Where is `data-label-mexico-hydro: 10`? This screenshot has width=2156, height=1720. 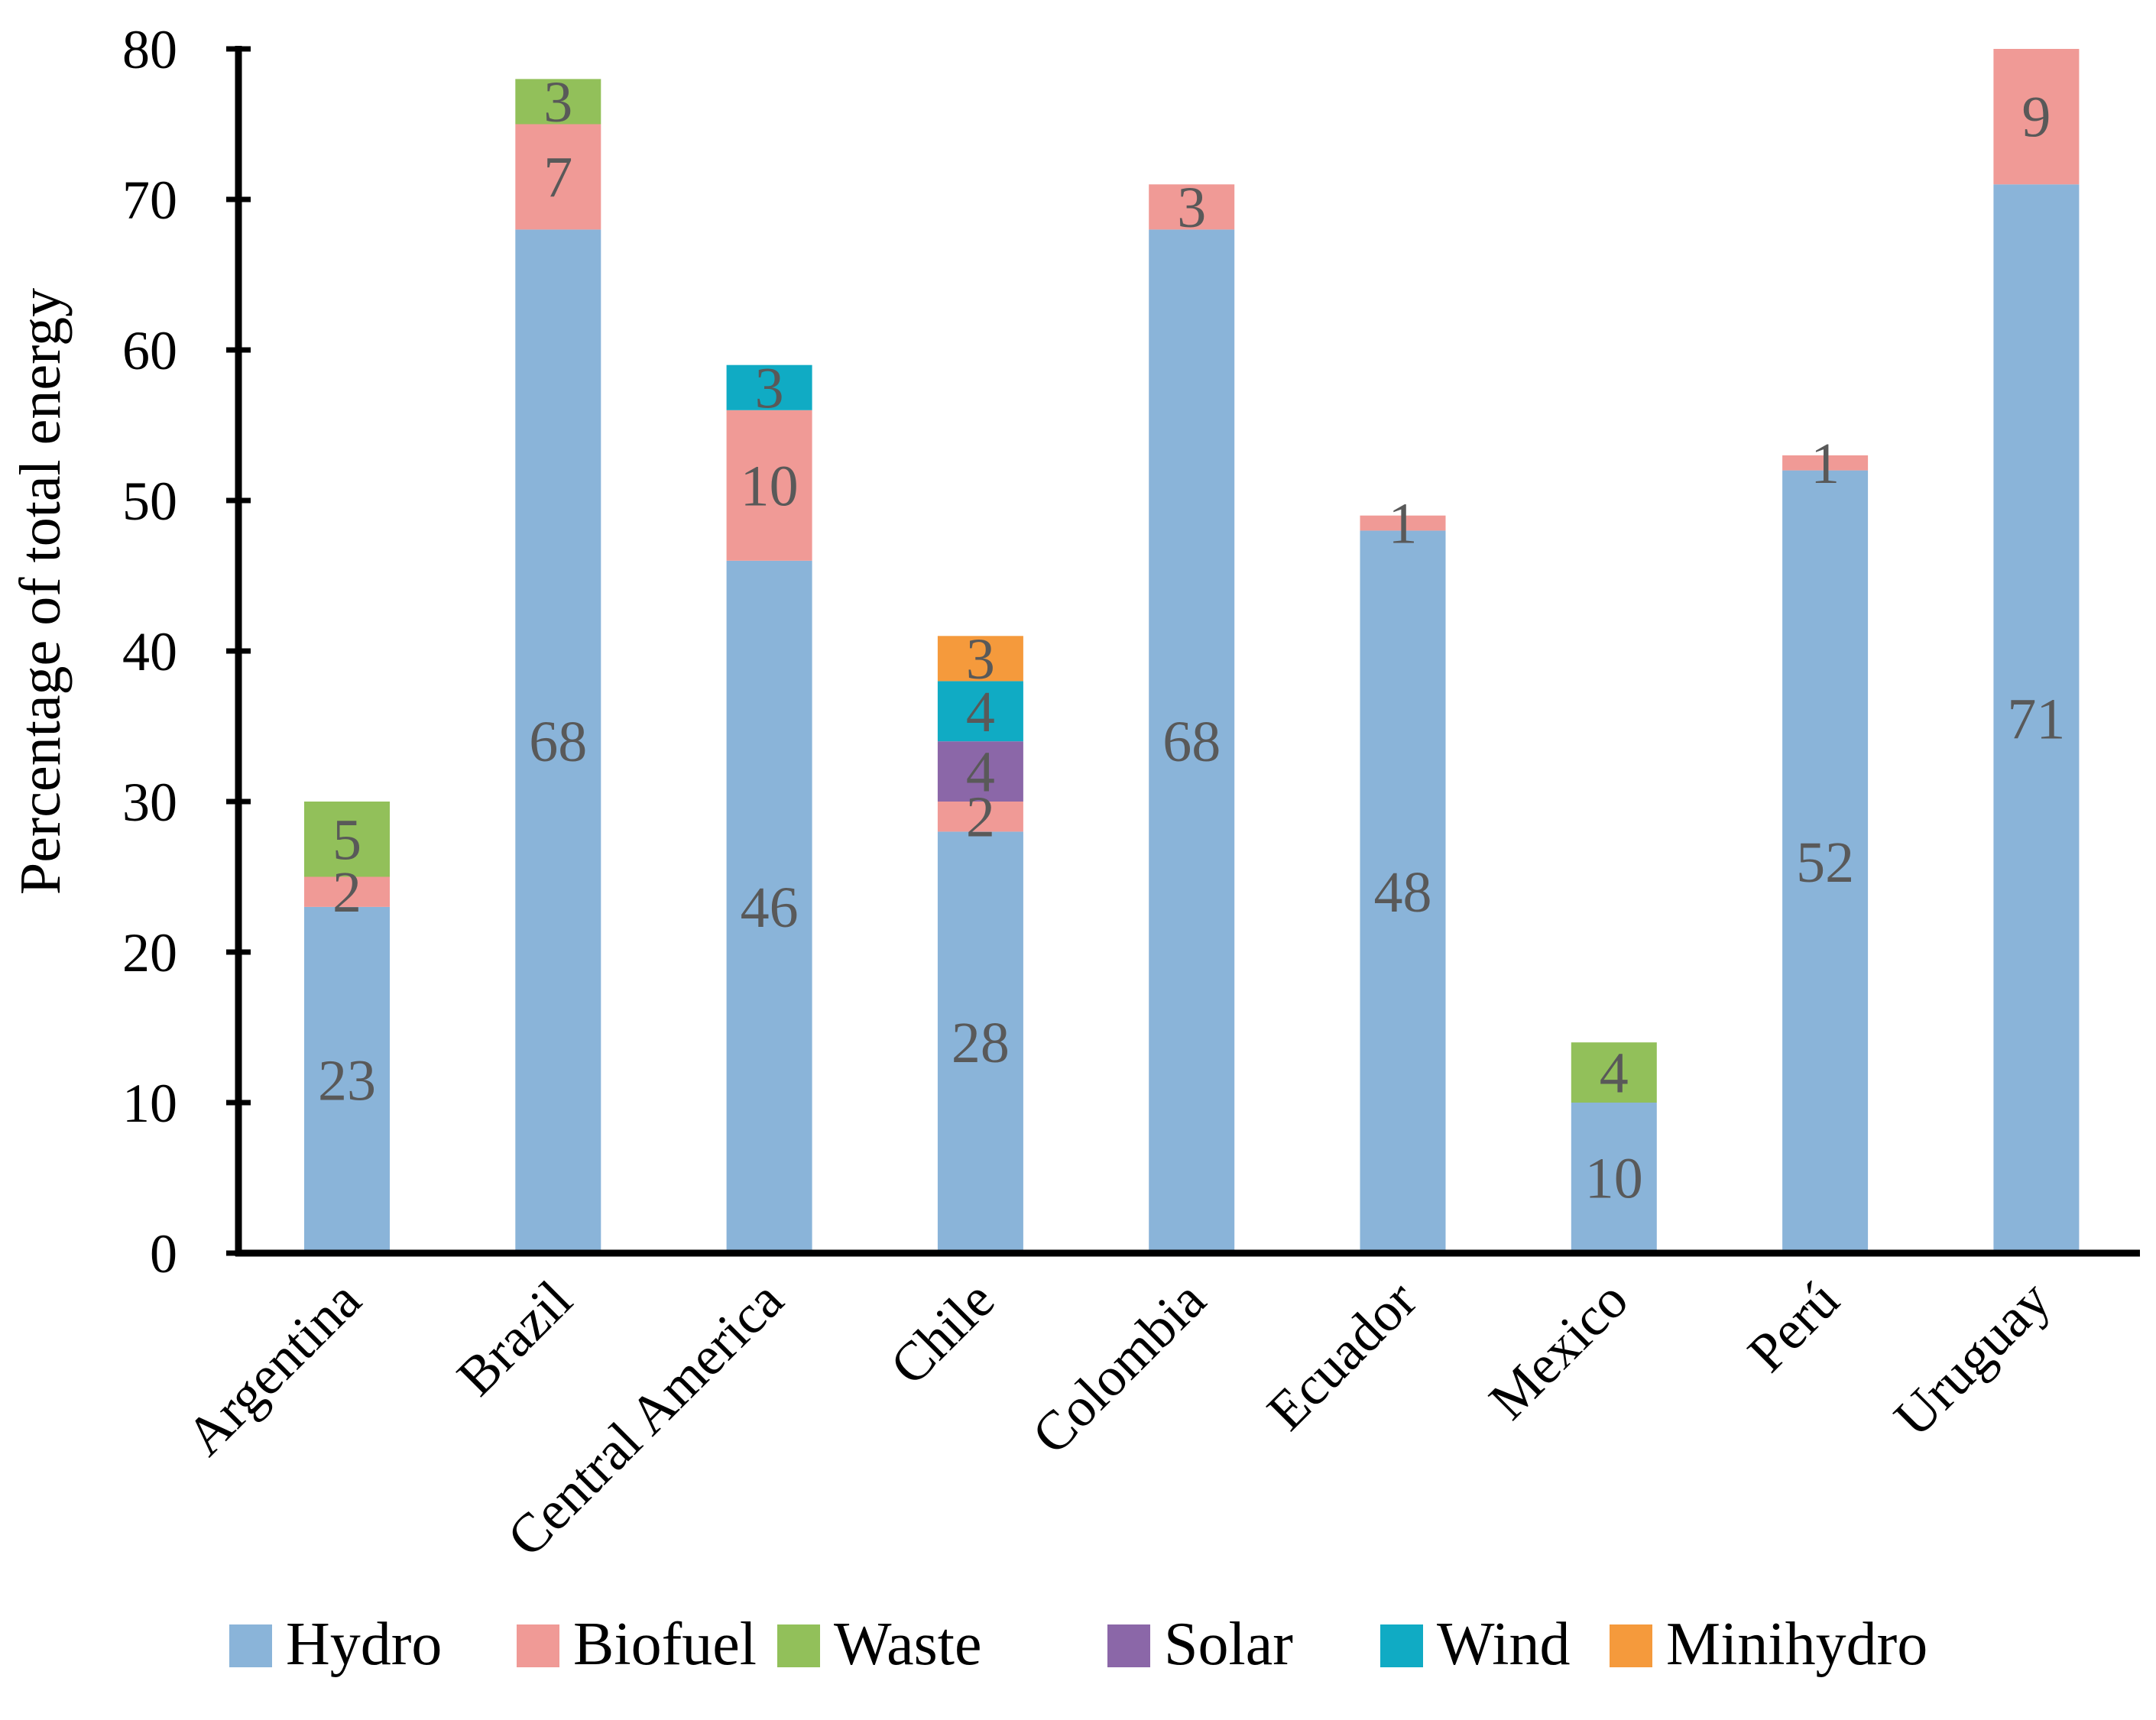 data-label-mexico-hydro: 10 is located at coordinates (1614, 1179).